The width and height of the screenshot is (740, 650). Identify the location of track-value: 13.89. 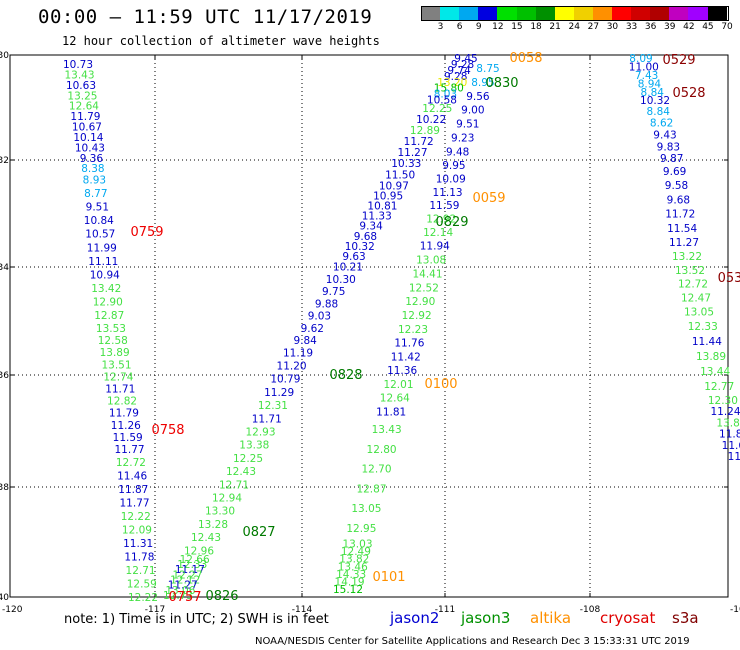
(115, 353).